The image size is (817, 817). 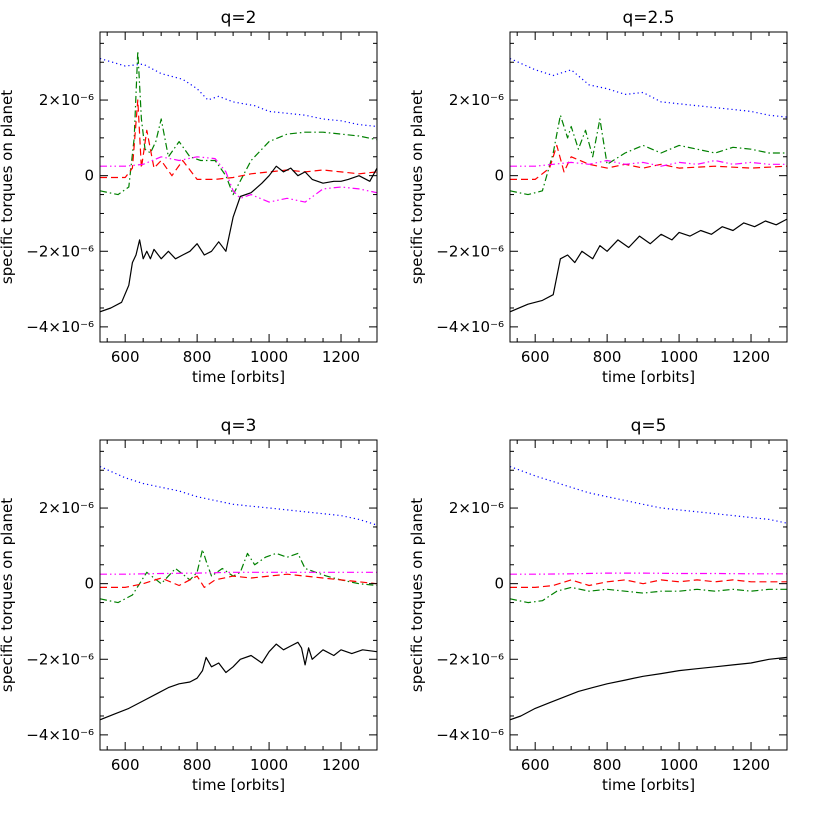 What do you see at coordinates (239, 426) in the screenshot?
I see `chart-title: q=3` at bounding box center [239, 426].